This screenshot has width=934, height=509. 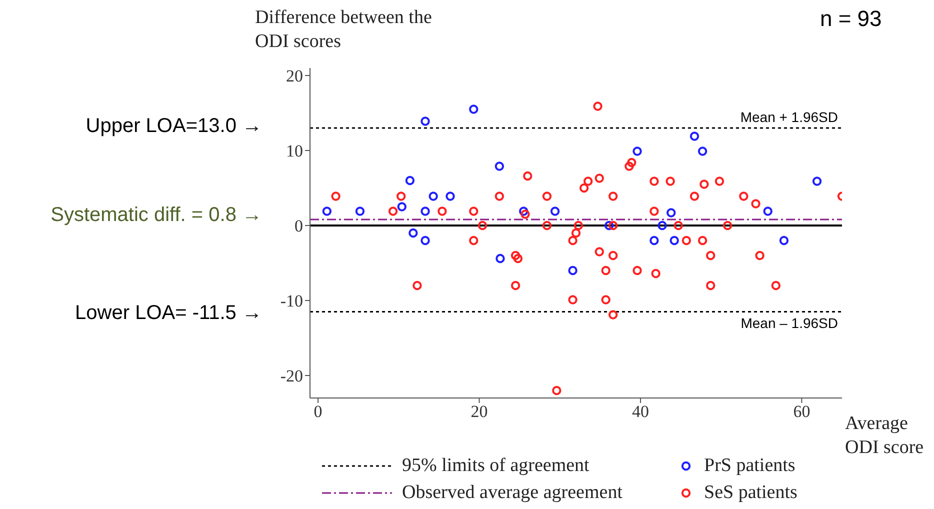 What do you see at coordinates (318, 412) in the screenshot?
I see `x-tick-label: 0` at bounding box center [318, 412].